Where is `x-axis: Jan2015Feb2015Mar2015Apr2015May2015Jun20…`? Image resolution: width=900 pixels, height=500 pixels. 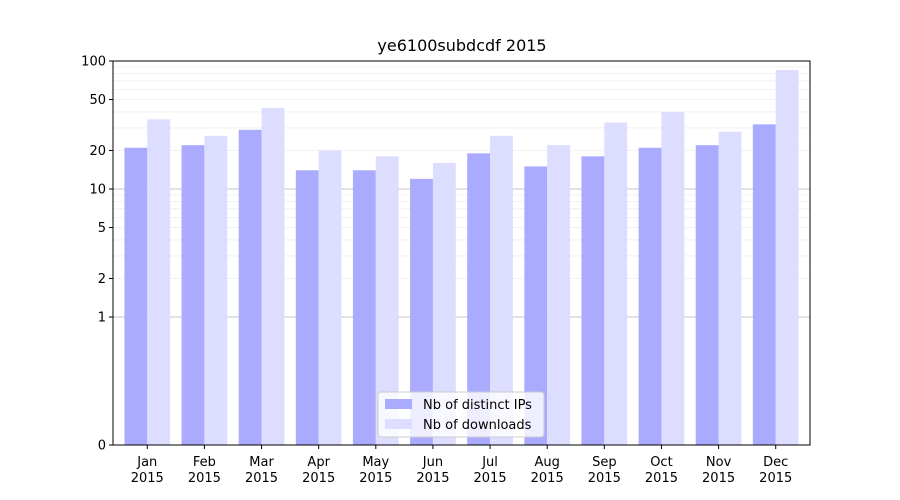 x-axis: Jan2015Feb2015Mar2015Apr2015May2015Jun20… is located at coordinates (461, 465).